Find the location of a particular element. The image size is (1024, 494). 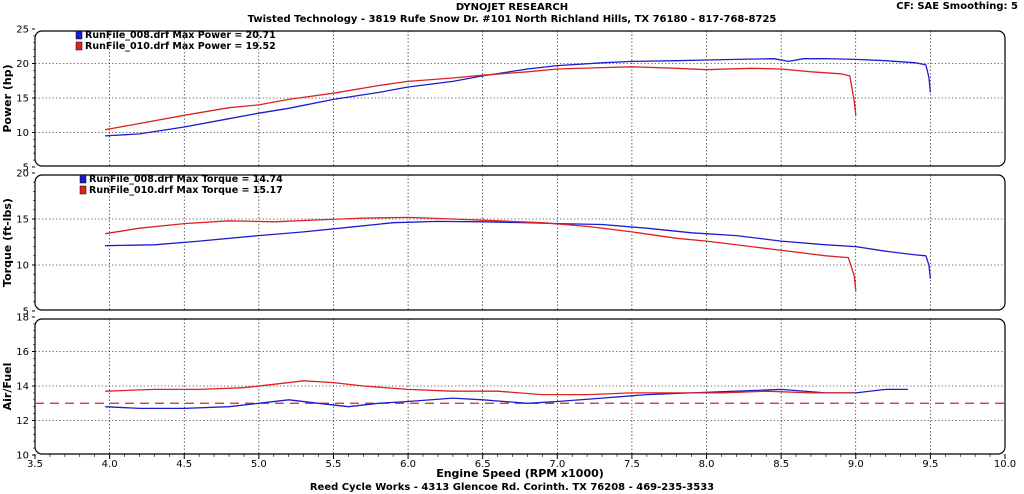

torque-ylabel: Torque (ft-lbs) is located at coordinates (7, 242).